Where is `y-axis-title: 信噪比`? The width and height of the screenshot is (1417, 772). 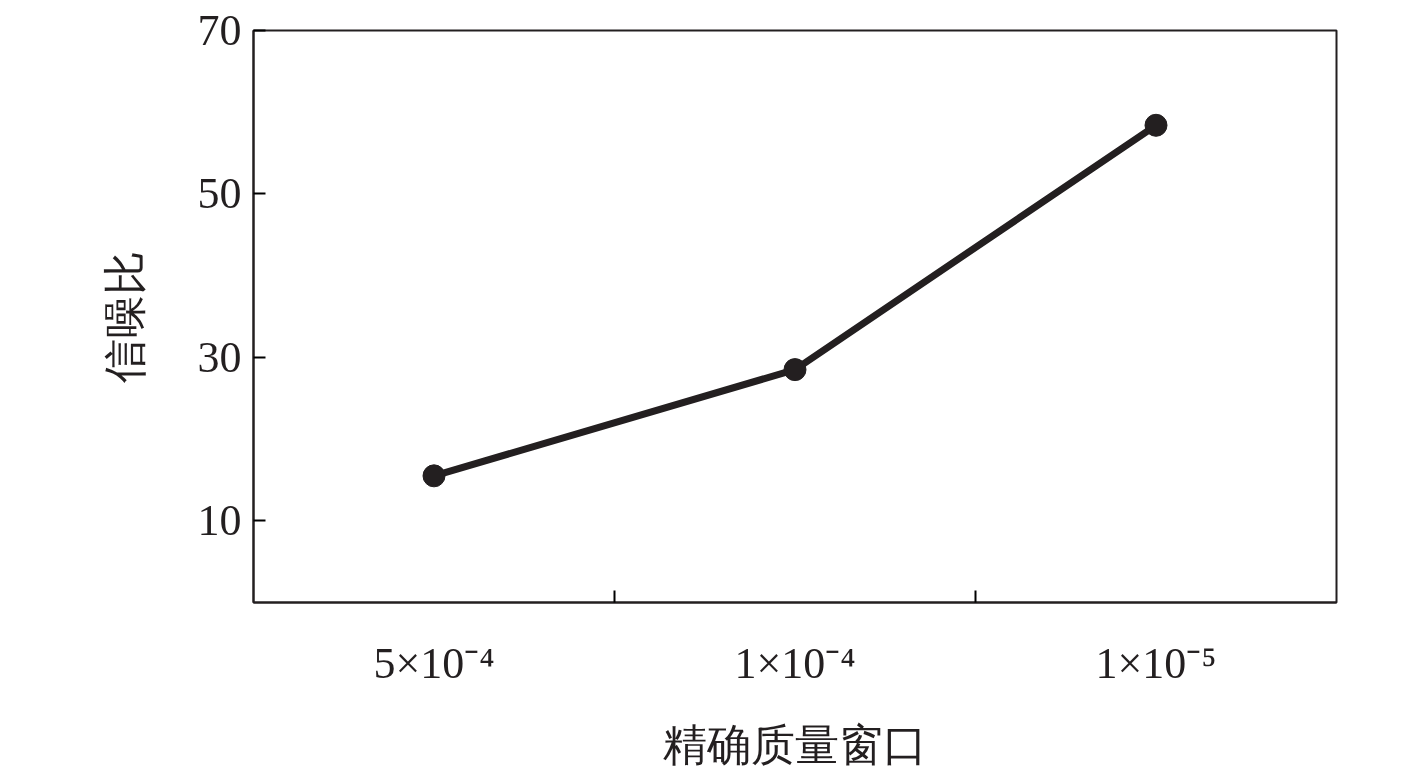
y-axis-title: 信噪比 is located at coordinates (125, 316).